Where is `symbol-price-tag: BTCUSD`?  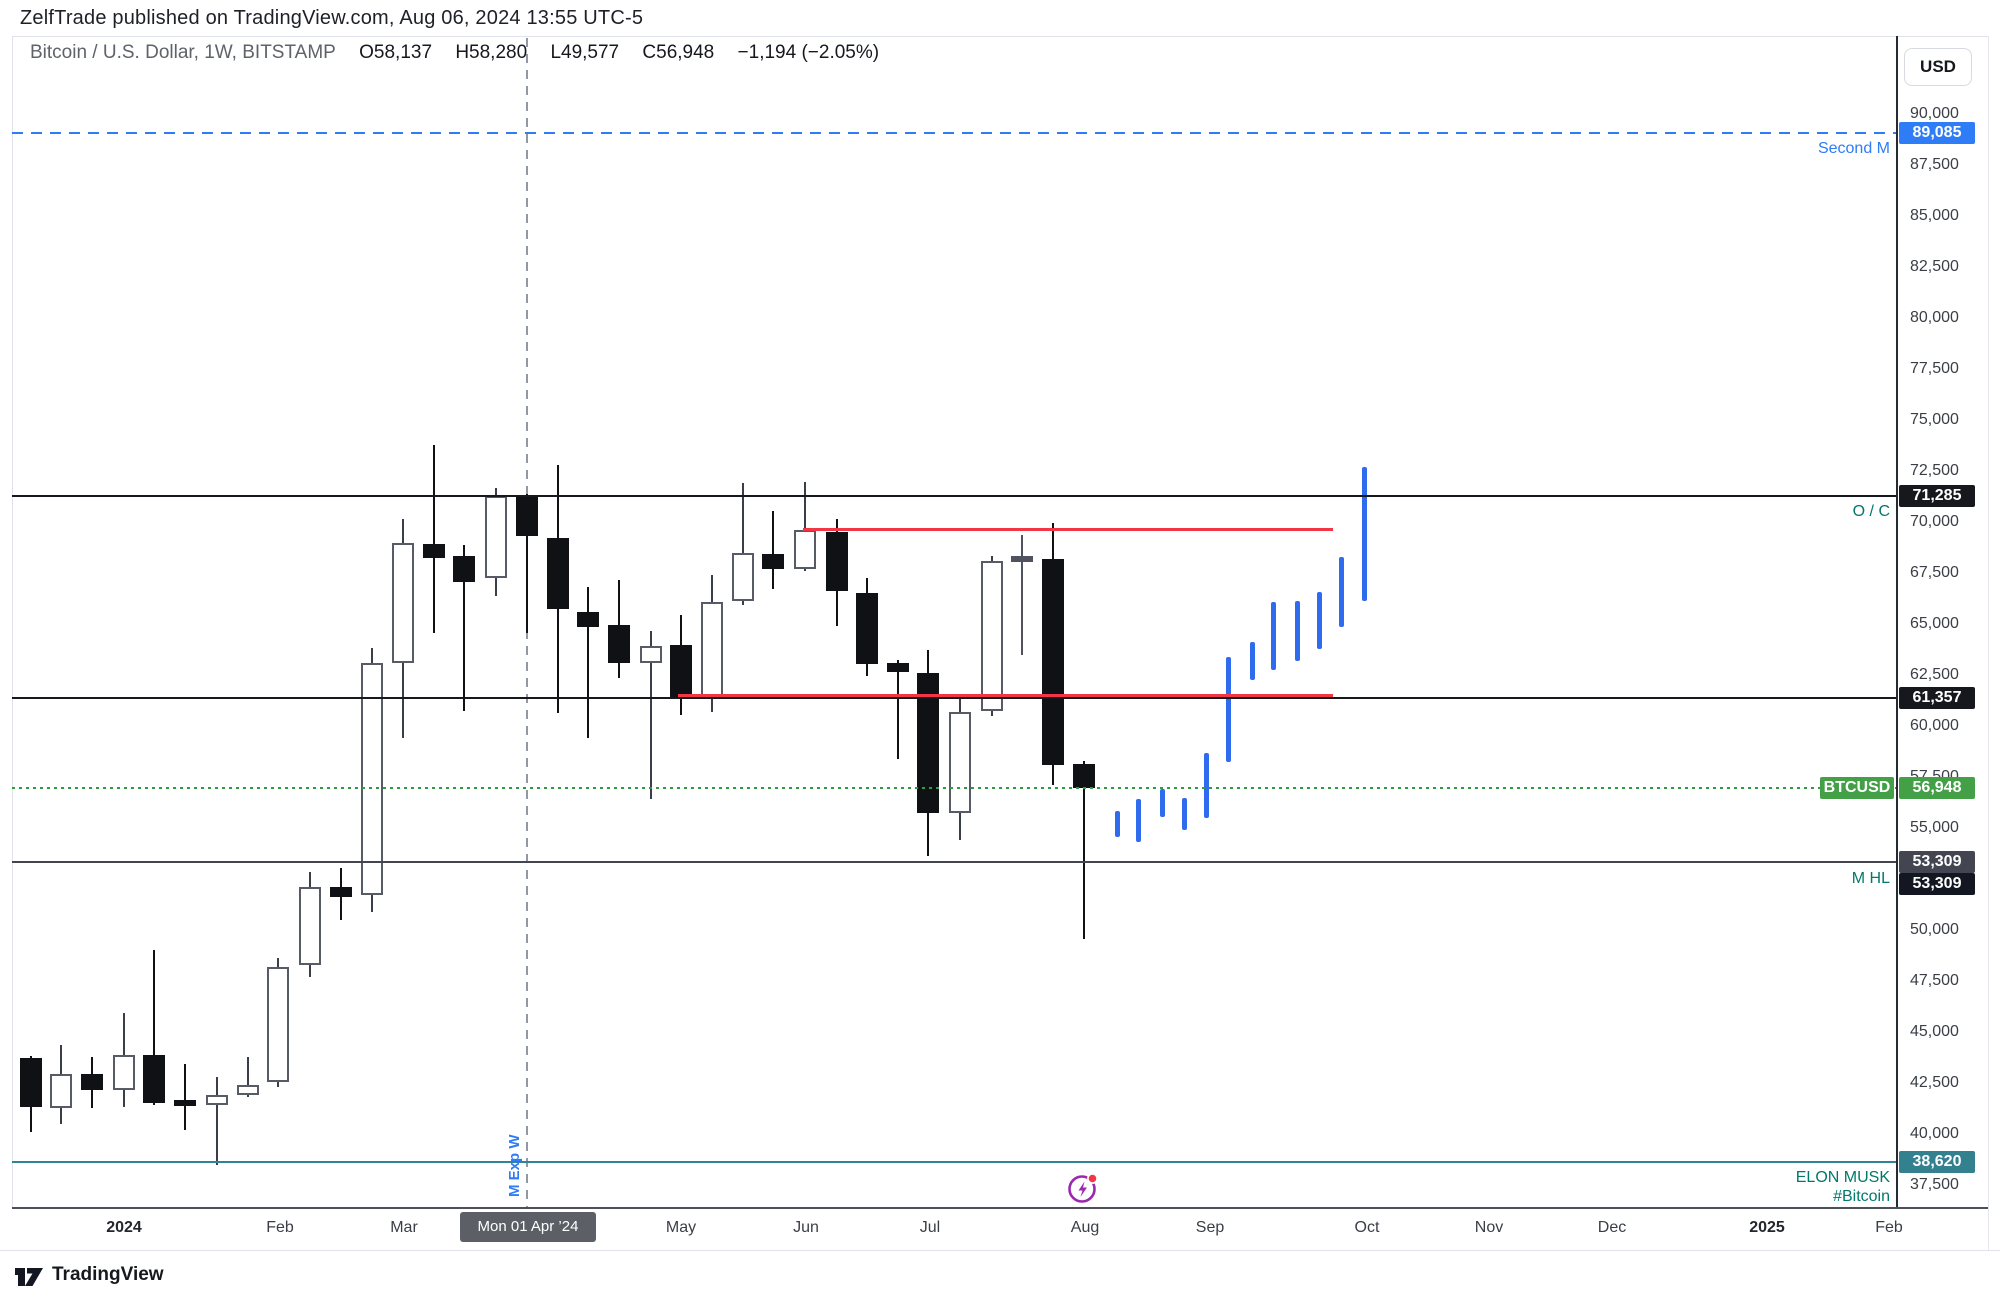
symbol-price-tag: BTCUSD is located at coordinates (1857, 788).